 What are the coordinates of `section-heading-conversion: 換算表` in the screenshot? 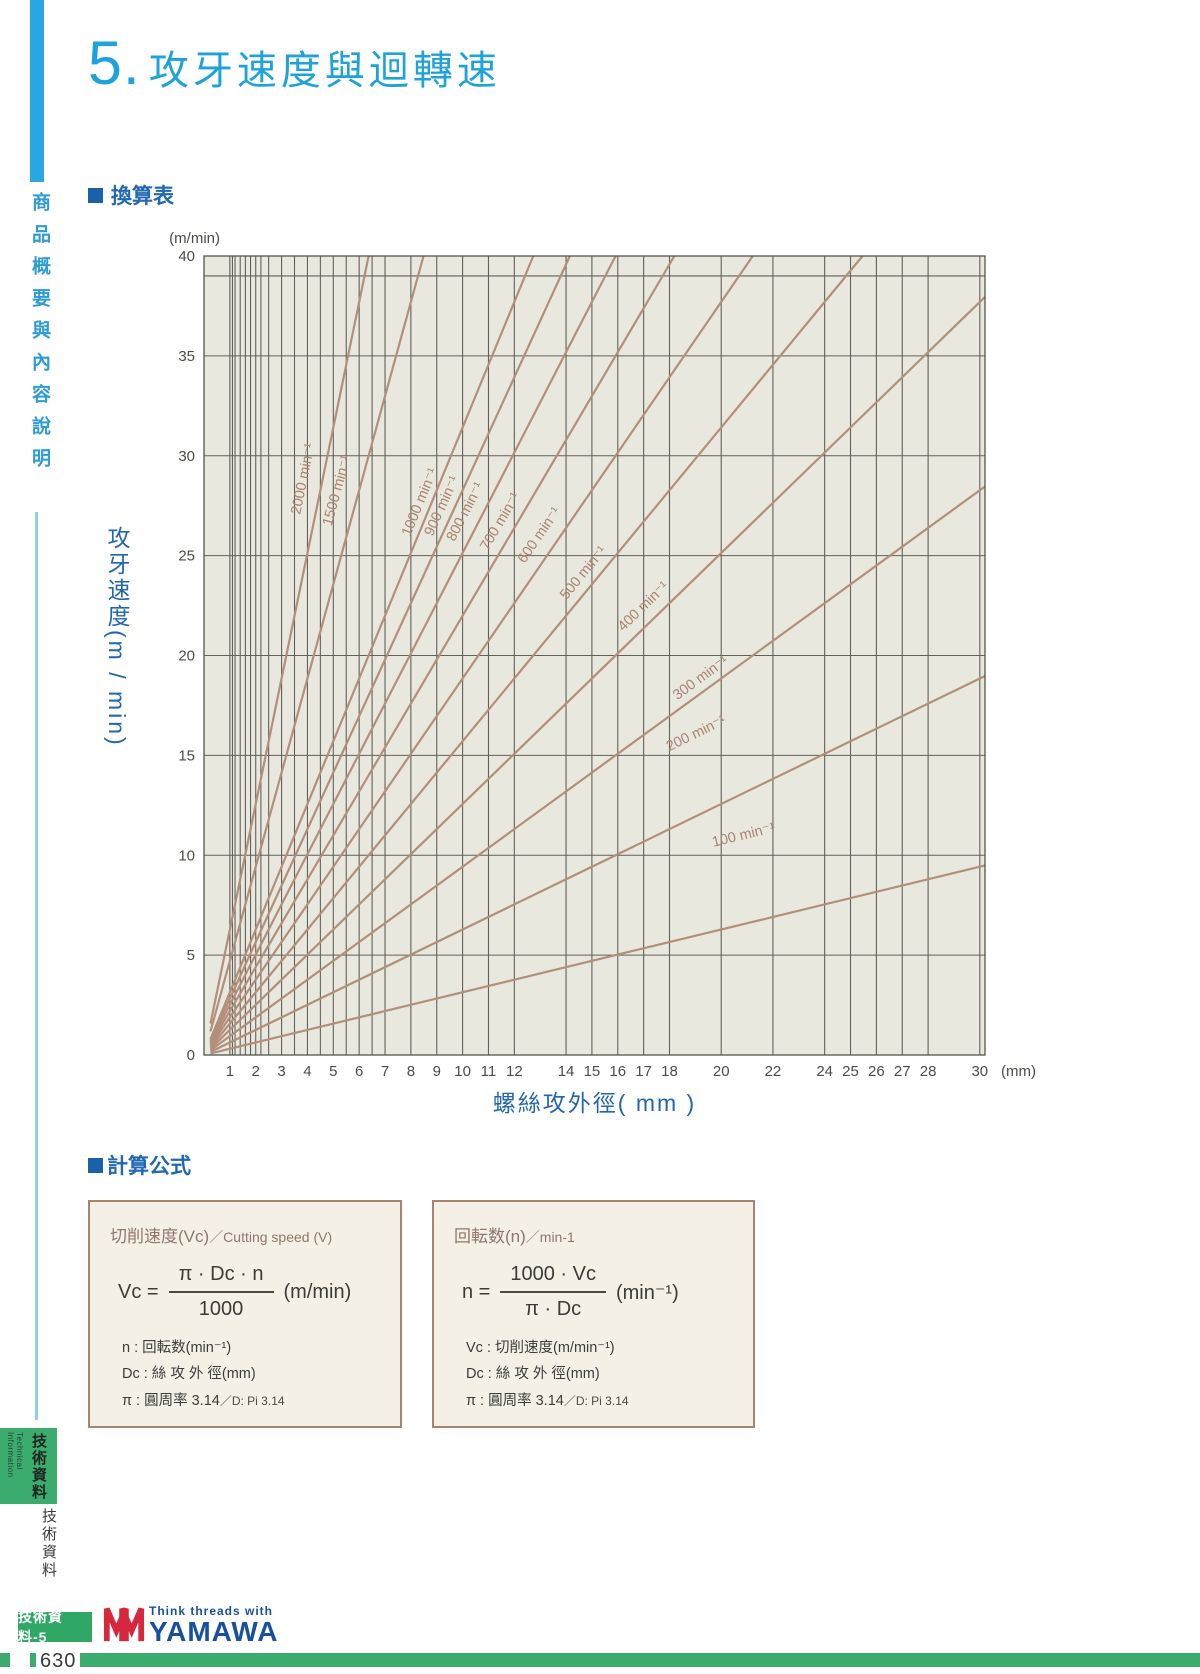 It's located at (131, 195).